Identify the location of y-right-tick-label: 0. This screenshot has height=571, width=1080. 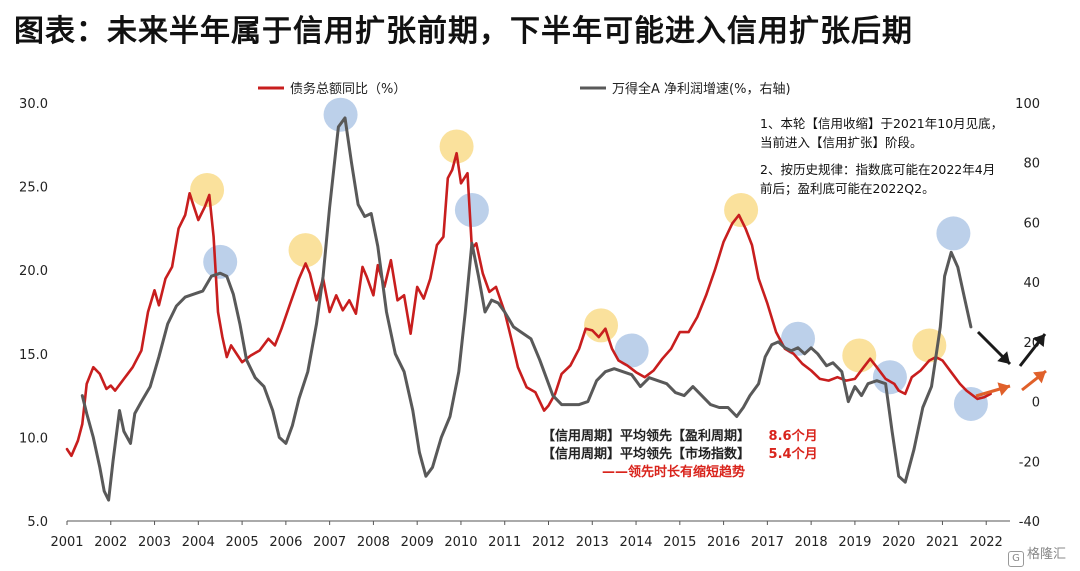
(1036, 403).